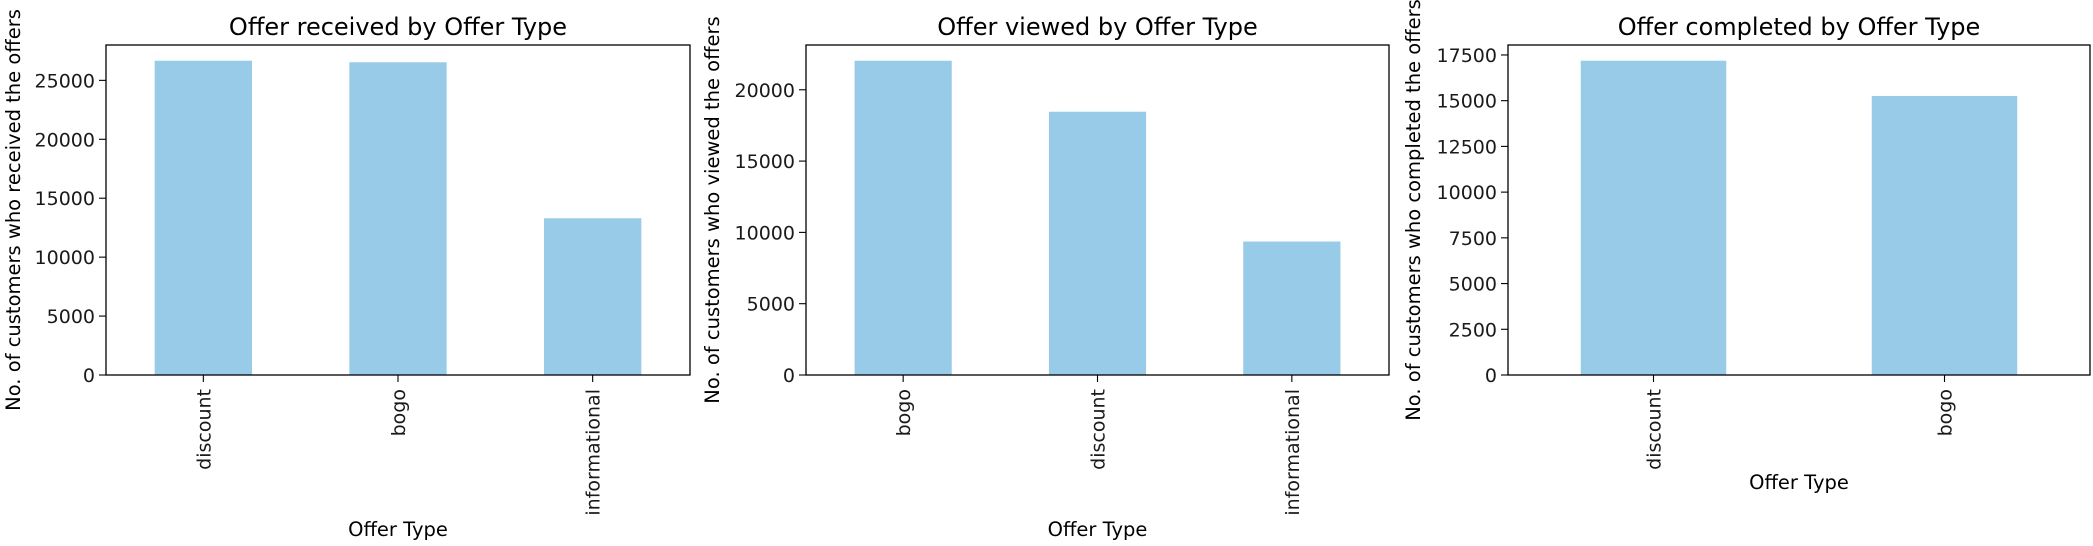 Image resolution: width=2093 pixels, height=546 pixels. Describe the element at coordinates (1467, 147) in the screenshot. I see `y-tick-label: 12500` at that location.